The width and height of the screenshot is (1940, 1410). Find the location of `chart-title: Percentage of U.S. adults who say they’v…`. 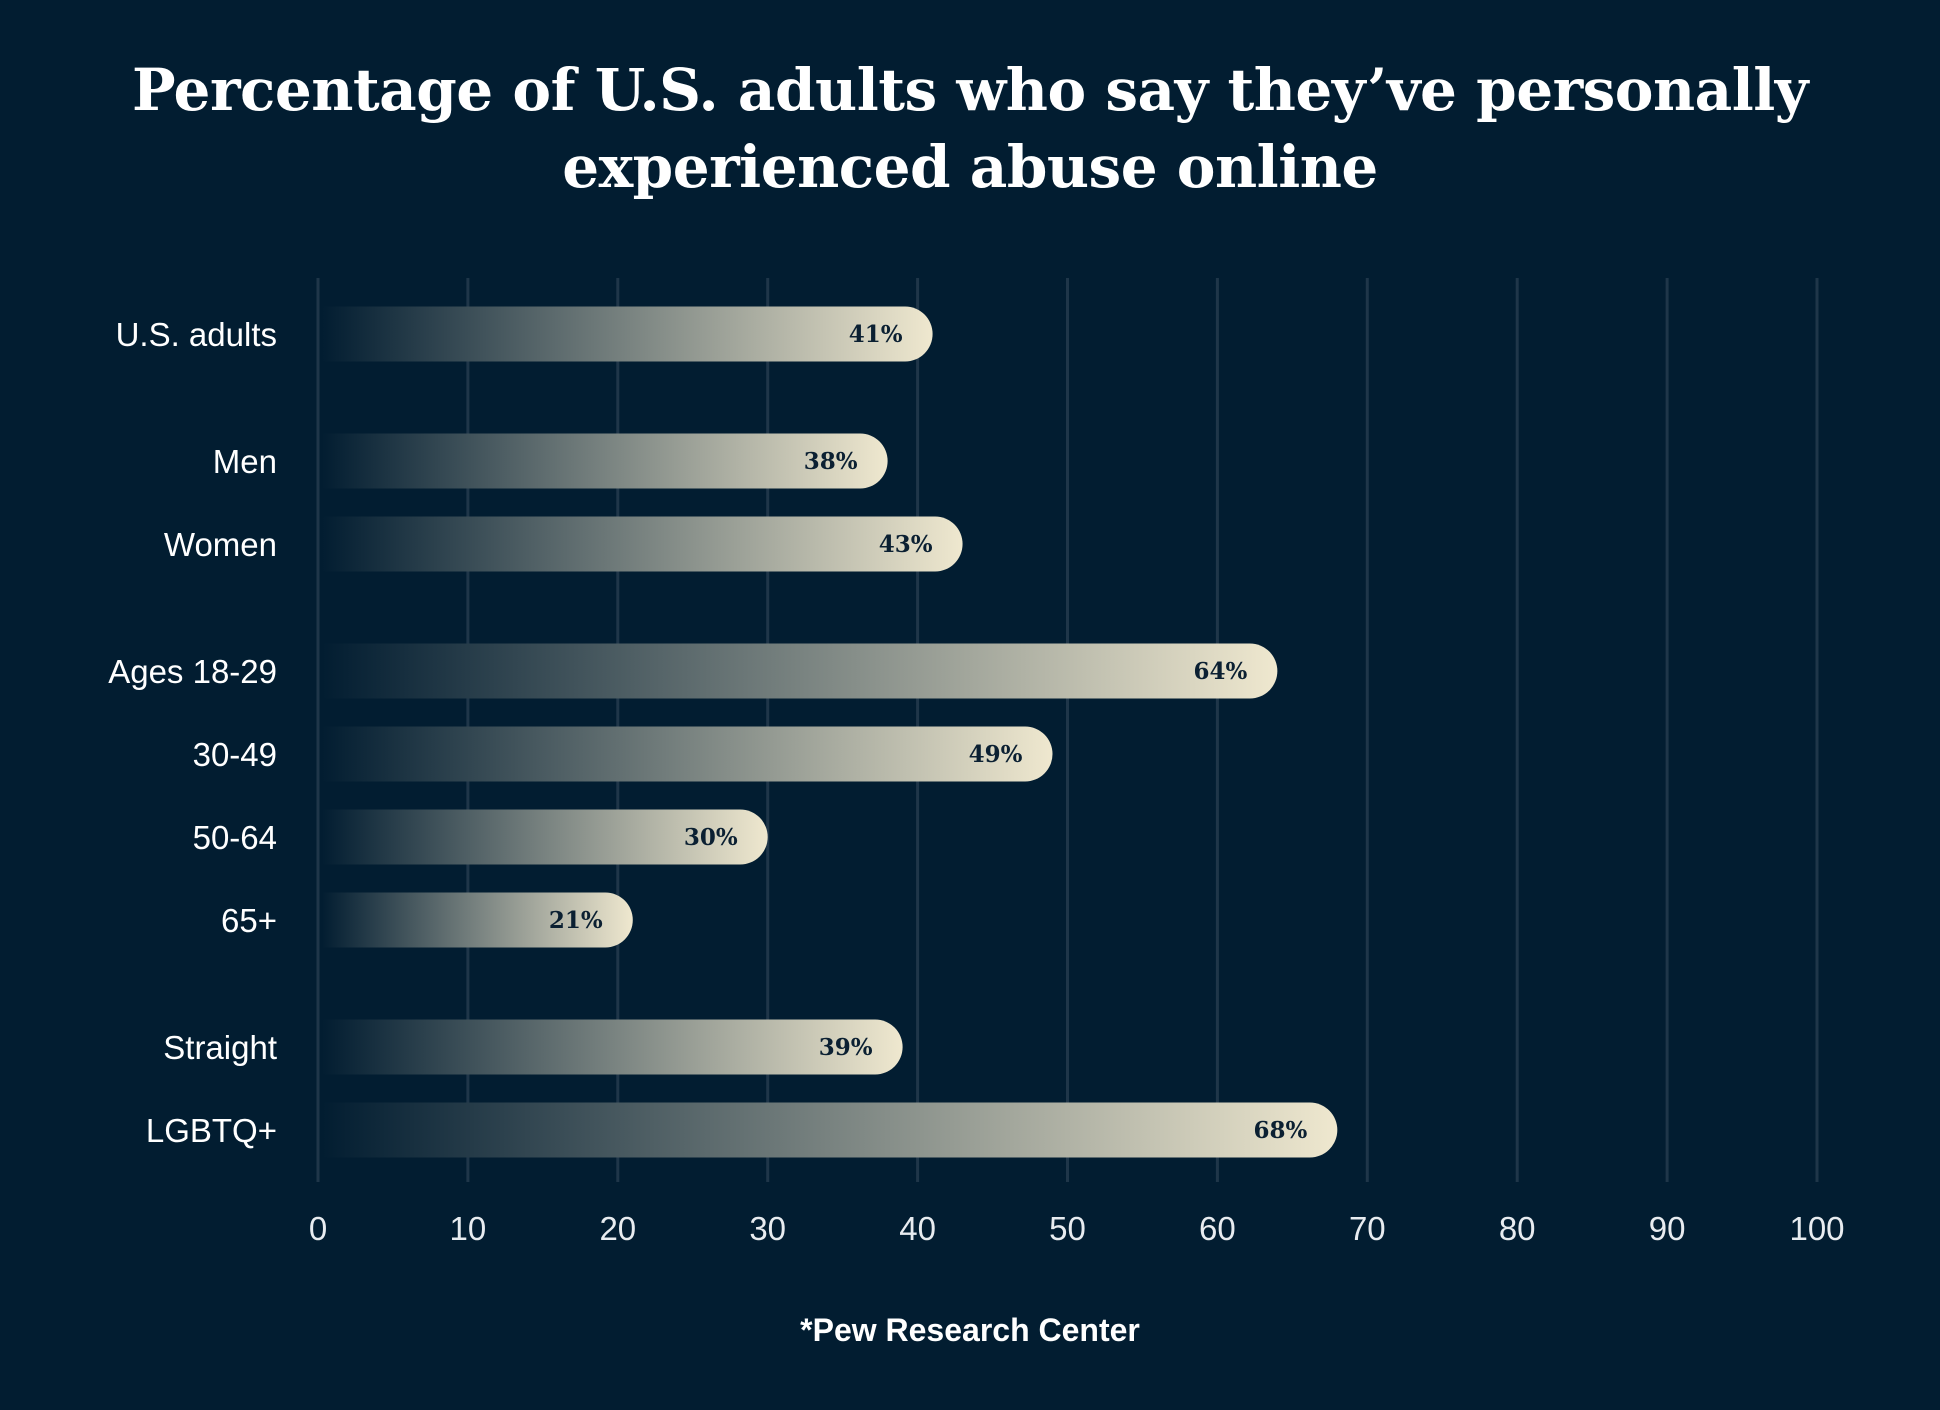

chart-title: Percentage of U.S. adults who say they’v… is located at coordinates (970, 129).